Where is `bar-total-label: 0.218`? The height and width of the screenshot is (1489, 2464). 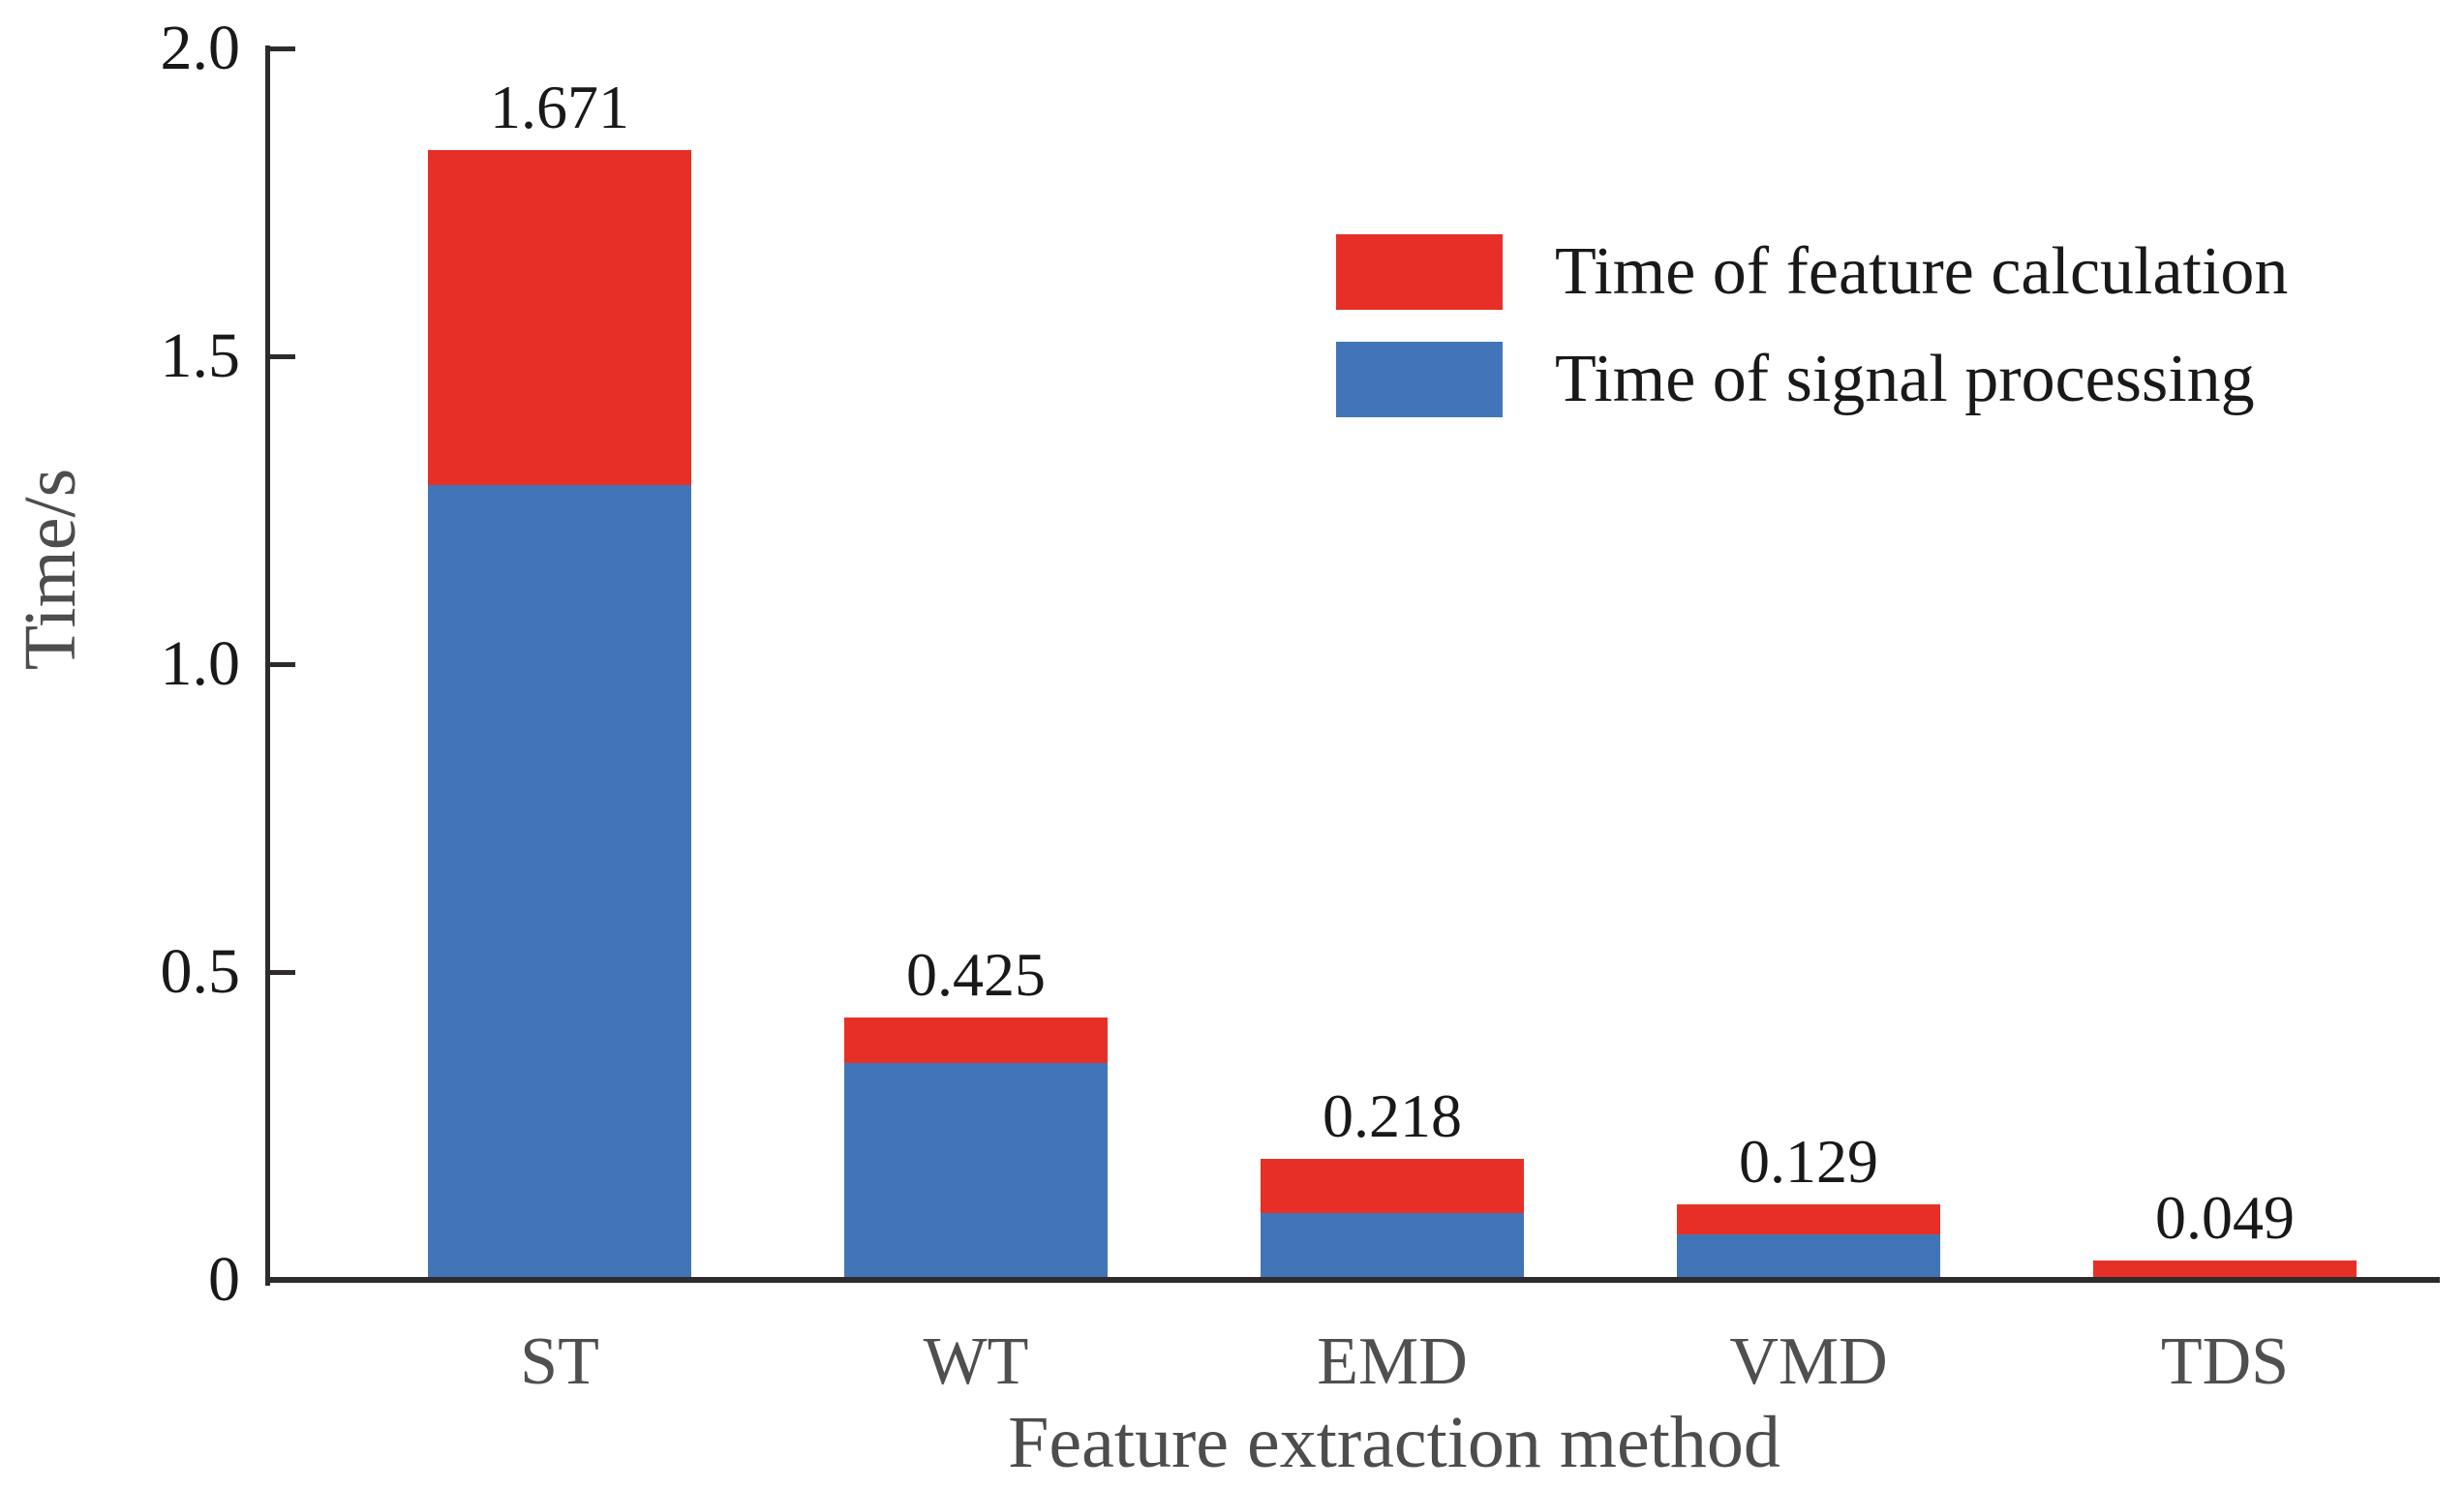
bar-total-label: 0.218 is located at coordinates (1392, 1115).